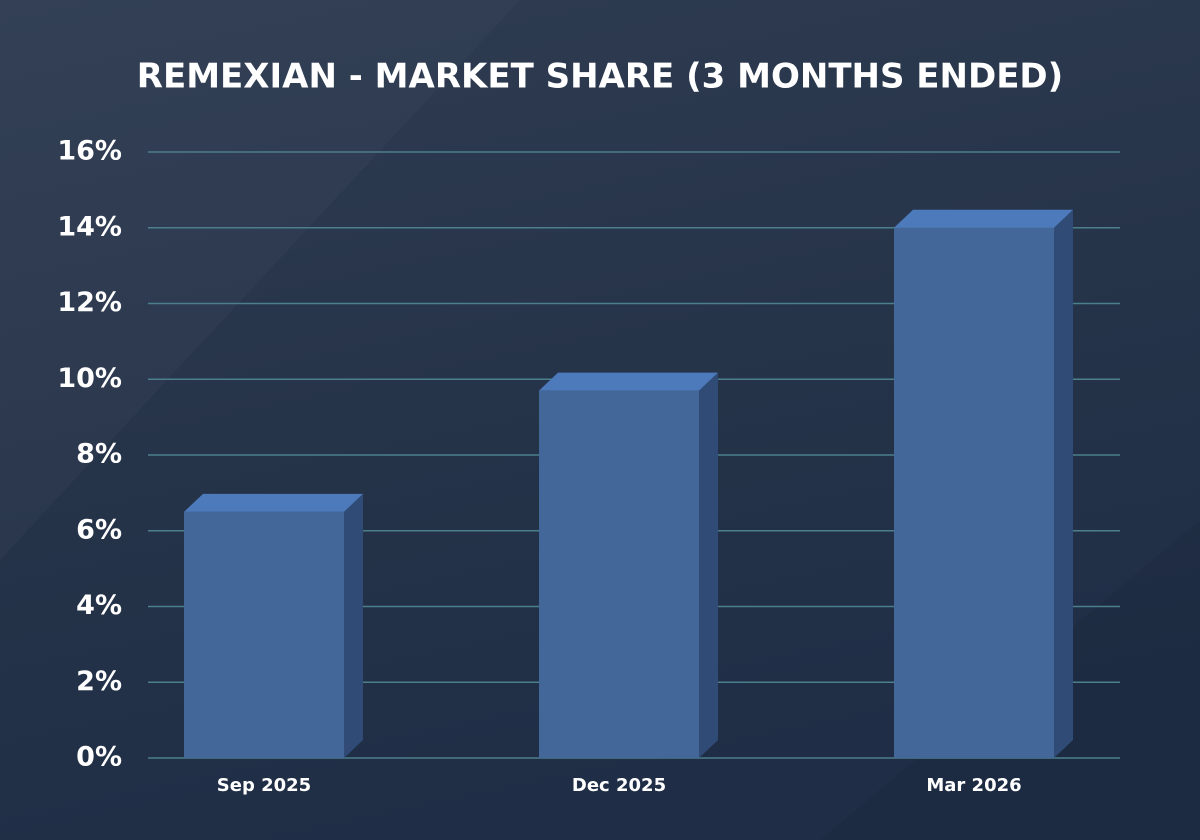 The width and height of the screenshot is (1200, 840). Describe the element at coordinates (99, 757) in the screenshot. I see `y-tick-label: 0%` at that location.